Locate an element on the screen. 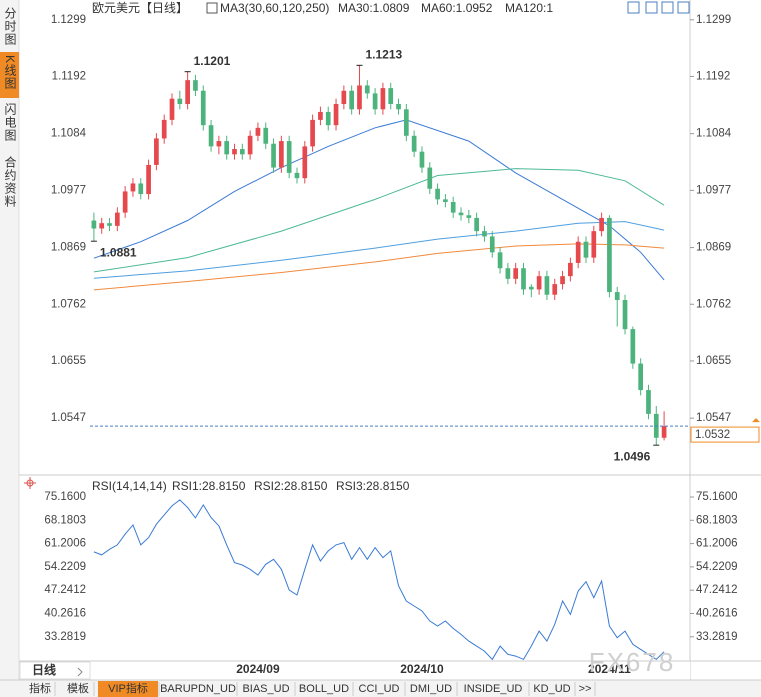  indicator-icon is located at coordinates (212, 8).